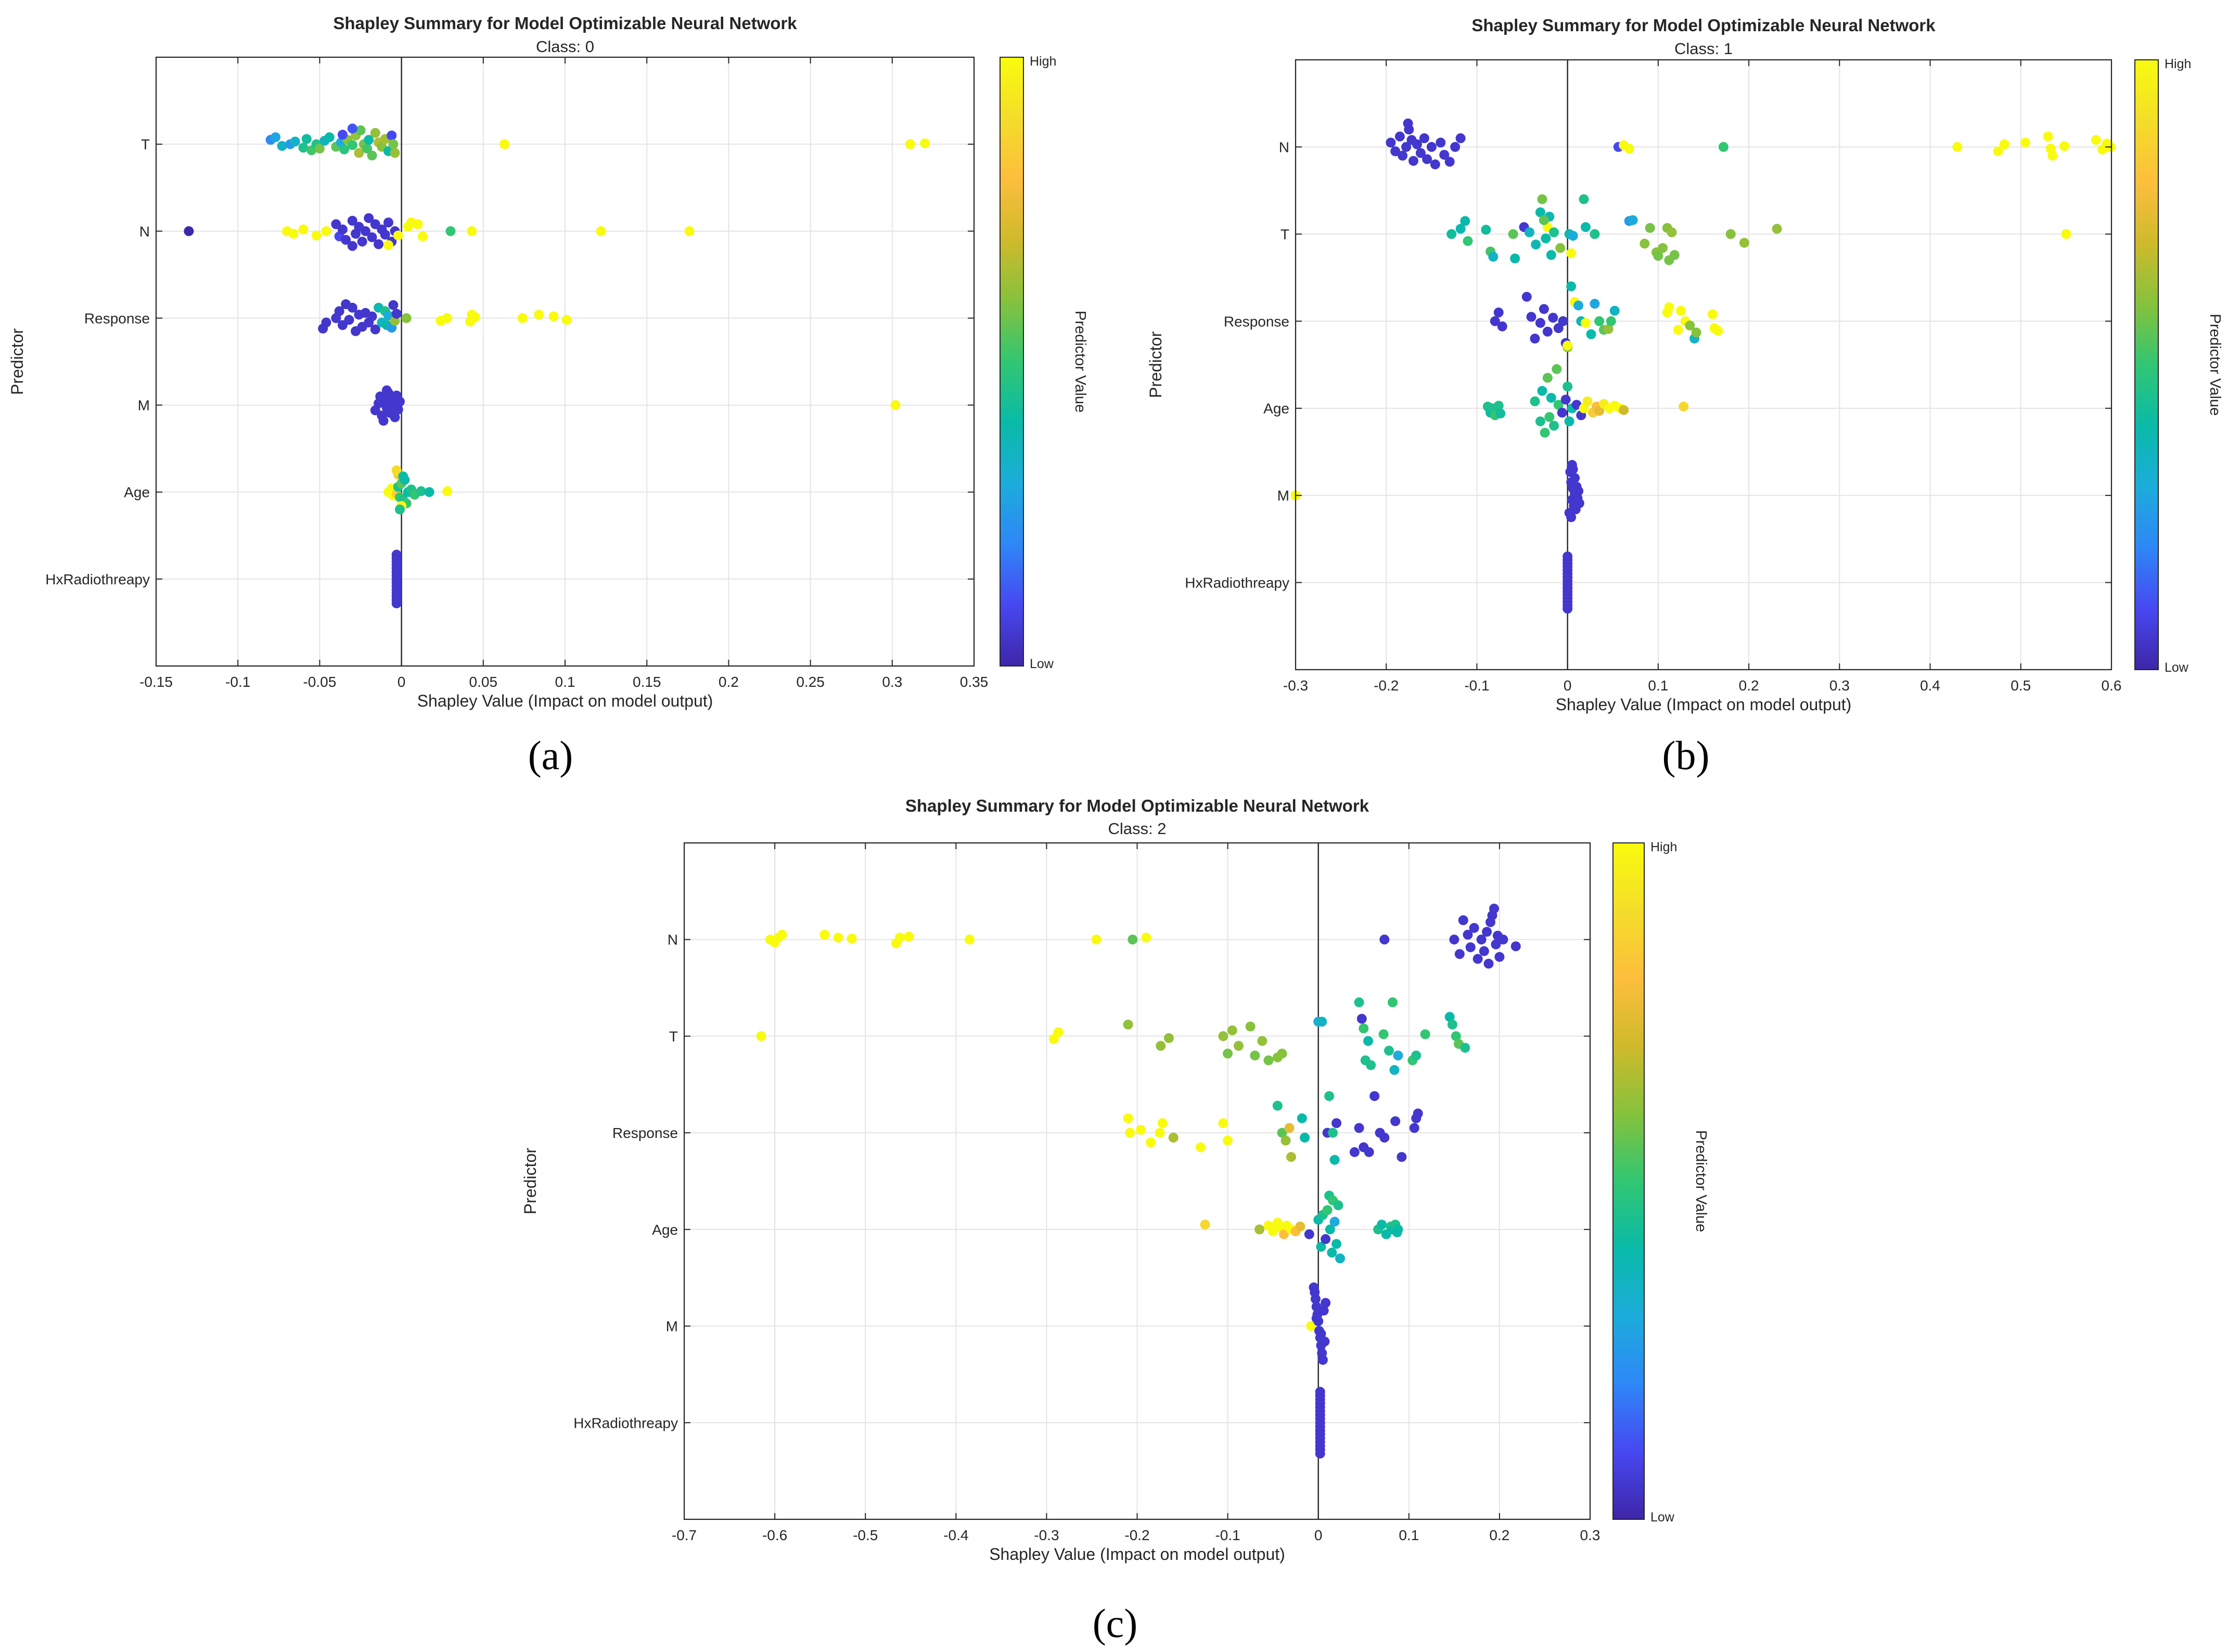 The width and height of the screenshot is (2228, 1652). I want to click on y-tick-label-t: T, so click(145, 144).